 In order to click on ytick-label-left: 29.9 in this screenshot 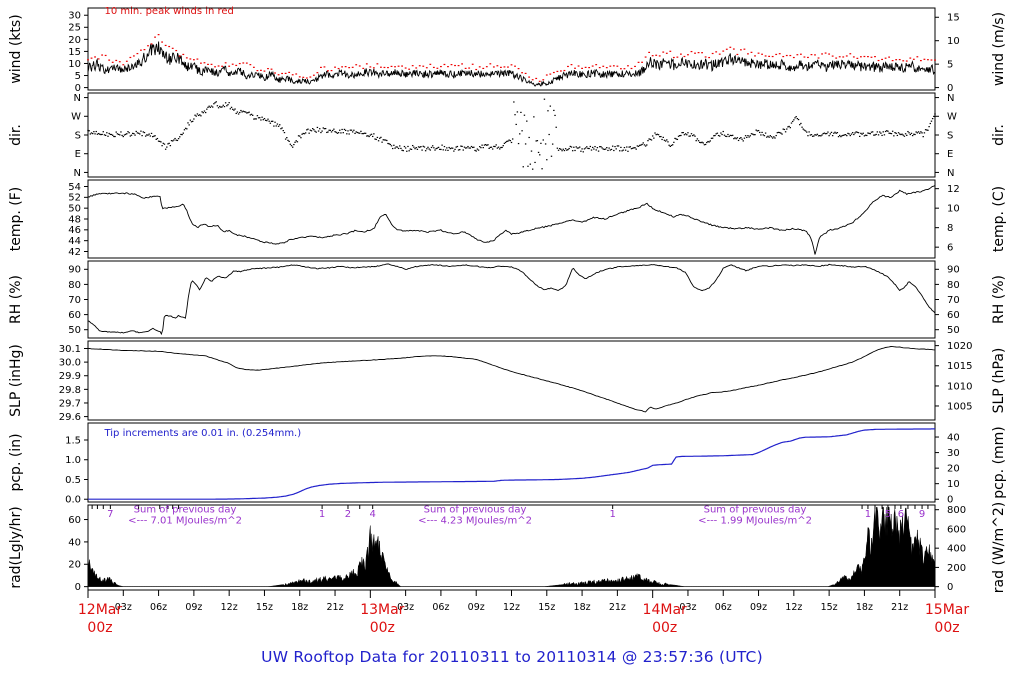, I will do `click(70, 376)`.